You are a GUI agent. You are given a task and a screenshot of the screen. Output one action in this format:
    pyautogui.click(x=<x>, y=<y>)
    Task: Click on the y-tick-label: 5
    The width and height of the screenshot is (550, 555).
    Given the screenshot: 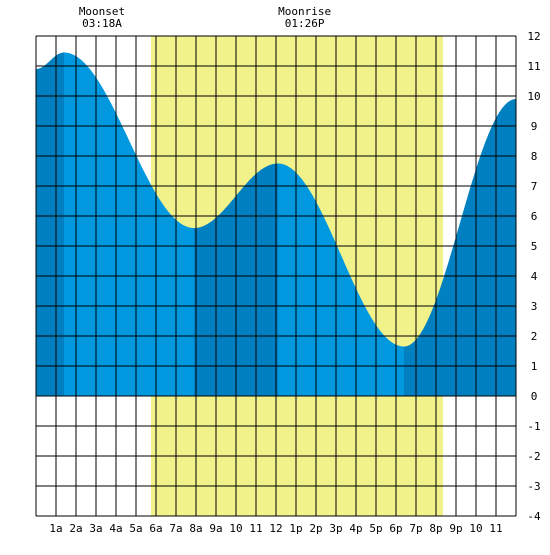 What is the action you would take?
    pyautogui.click(x=534, y=246)
    